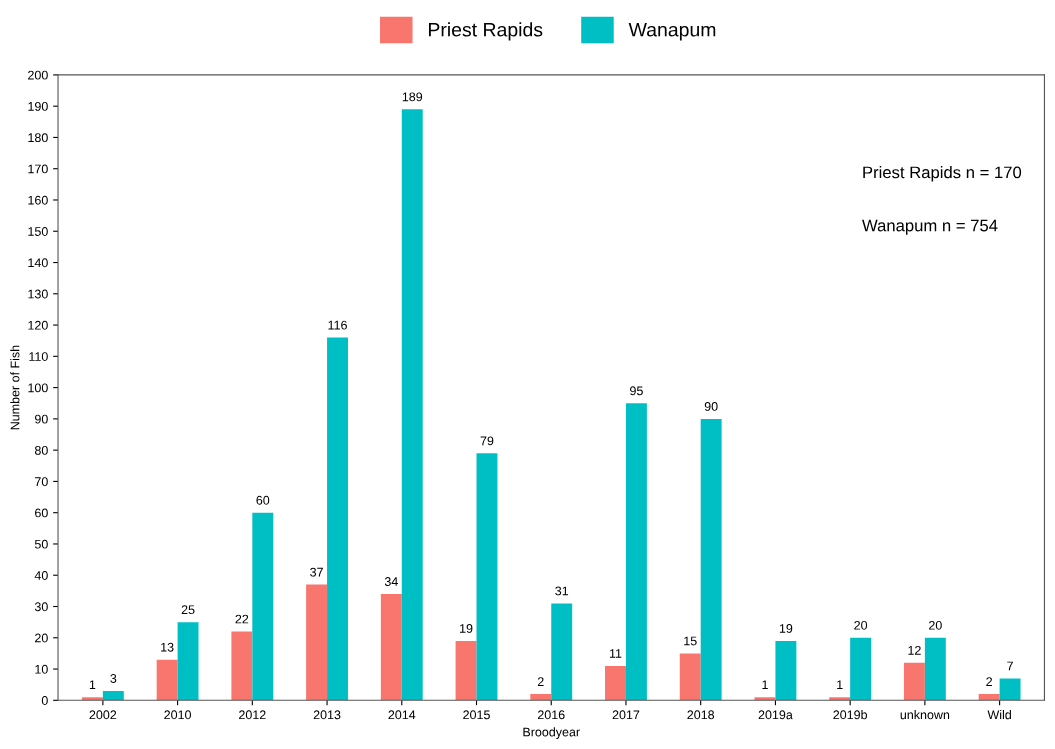 The width and height of the screenshot is (1055, 749). What do you see at coordinates (316, 572) in the screenshot?
I see `data-label: 37` at bounding box center [316, 572].